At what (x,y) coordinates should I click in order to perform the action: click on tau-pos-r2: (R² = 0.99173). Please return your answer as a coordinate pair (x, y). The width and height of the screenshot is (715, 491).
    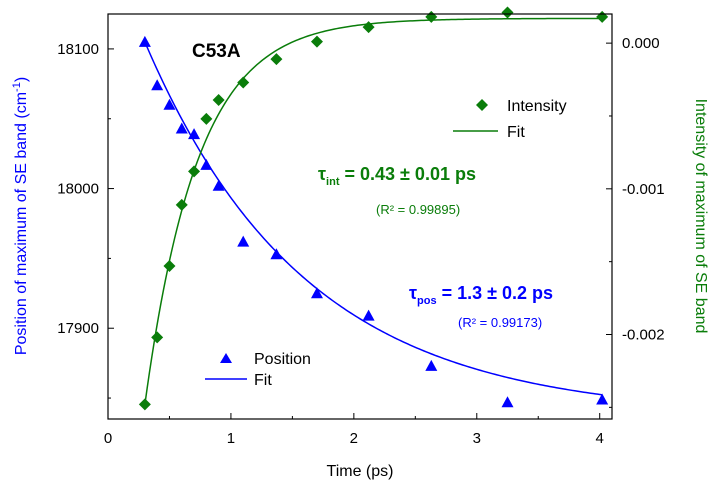
    Looking at the image, I should click on (500, 322).